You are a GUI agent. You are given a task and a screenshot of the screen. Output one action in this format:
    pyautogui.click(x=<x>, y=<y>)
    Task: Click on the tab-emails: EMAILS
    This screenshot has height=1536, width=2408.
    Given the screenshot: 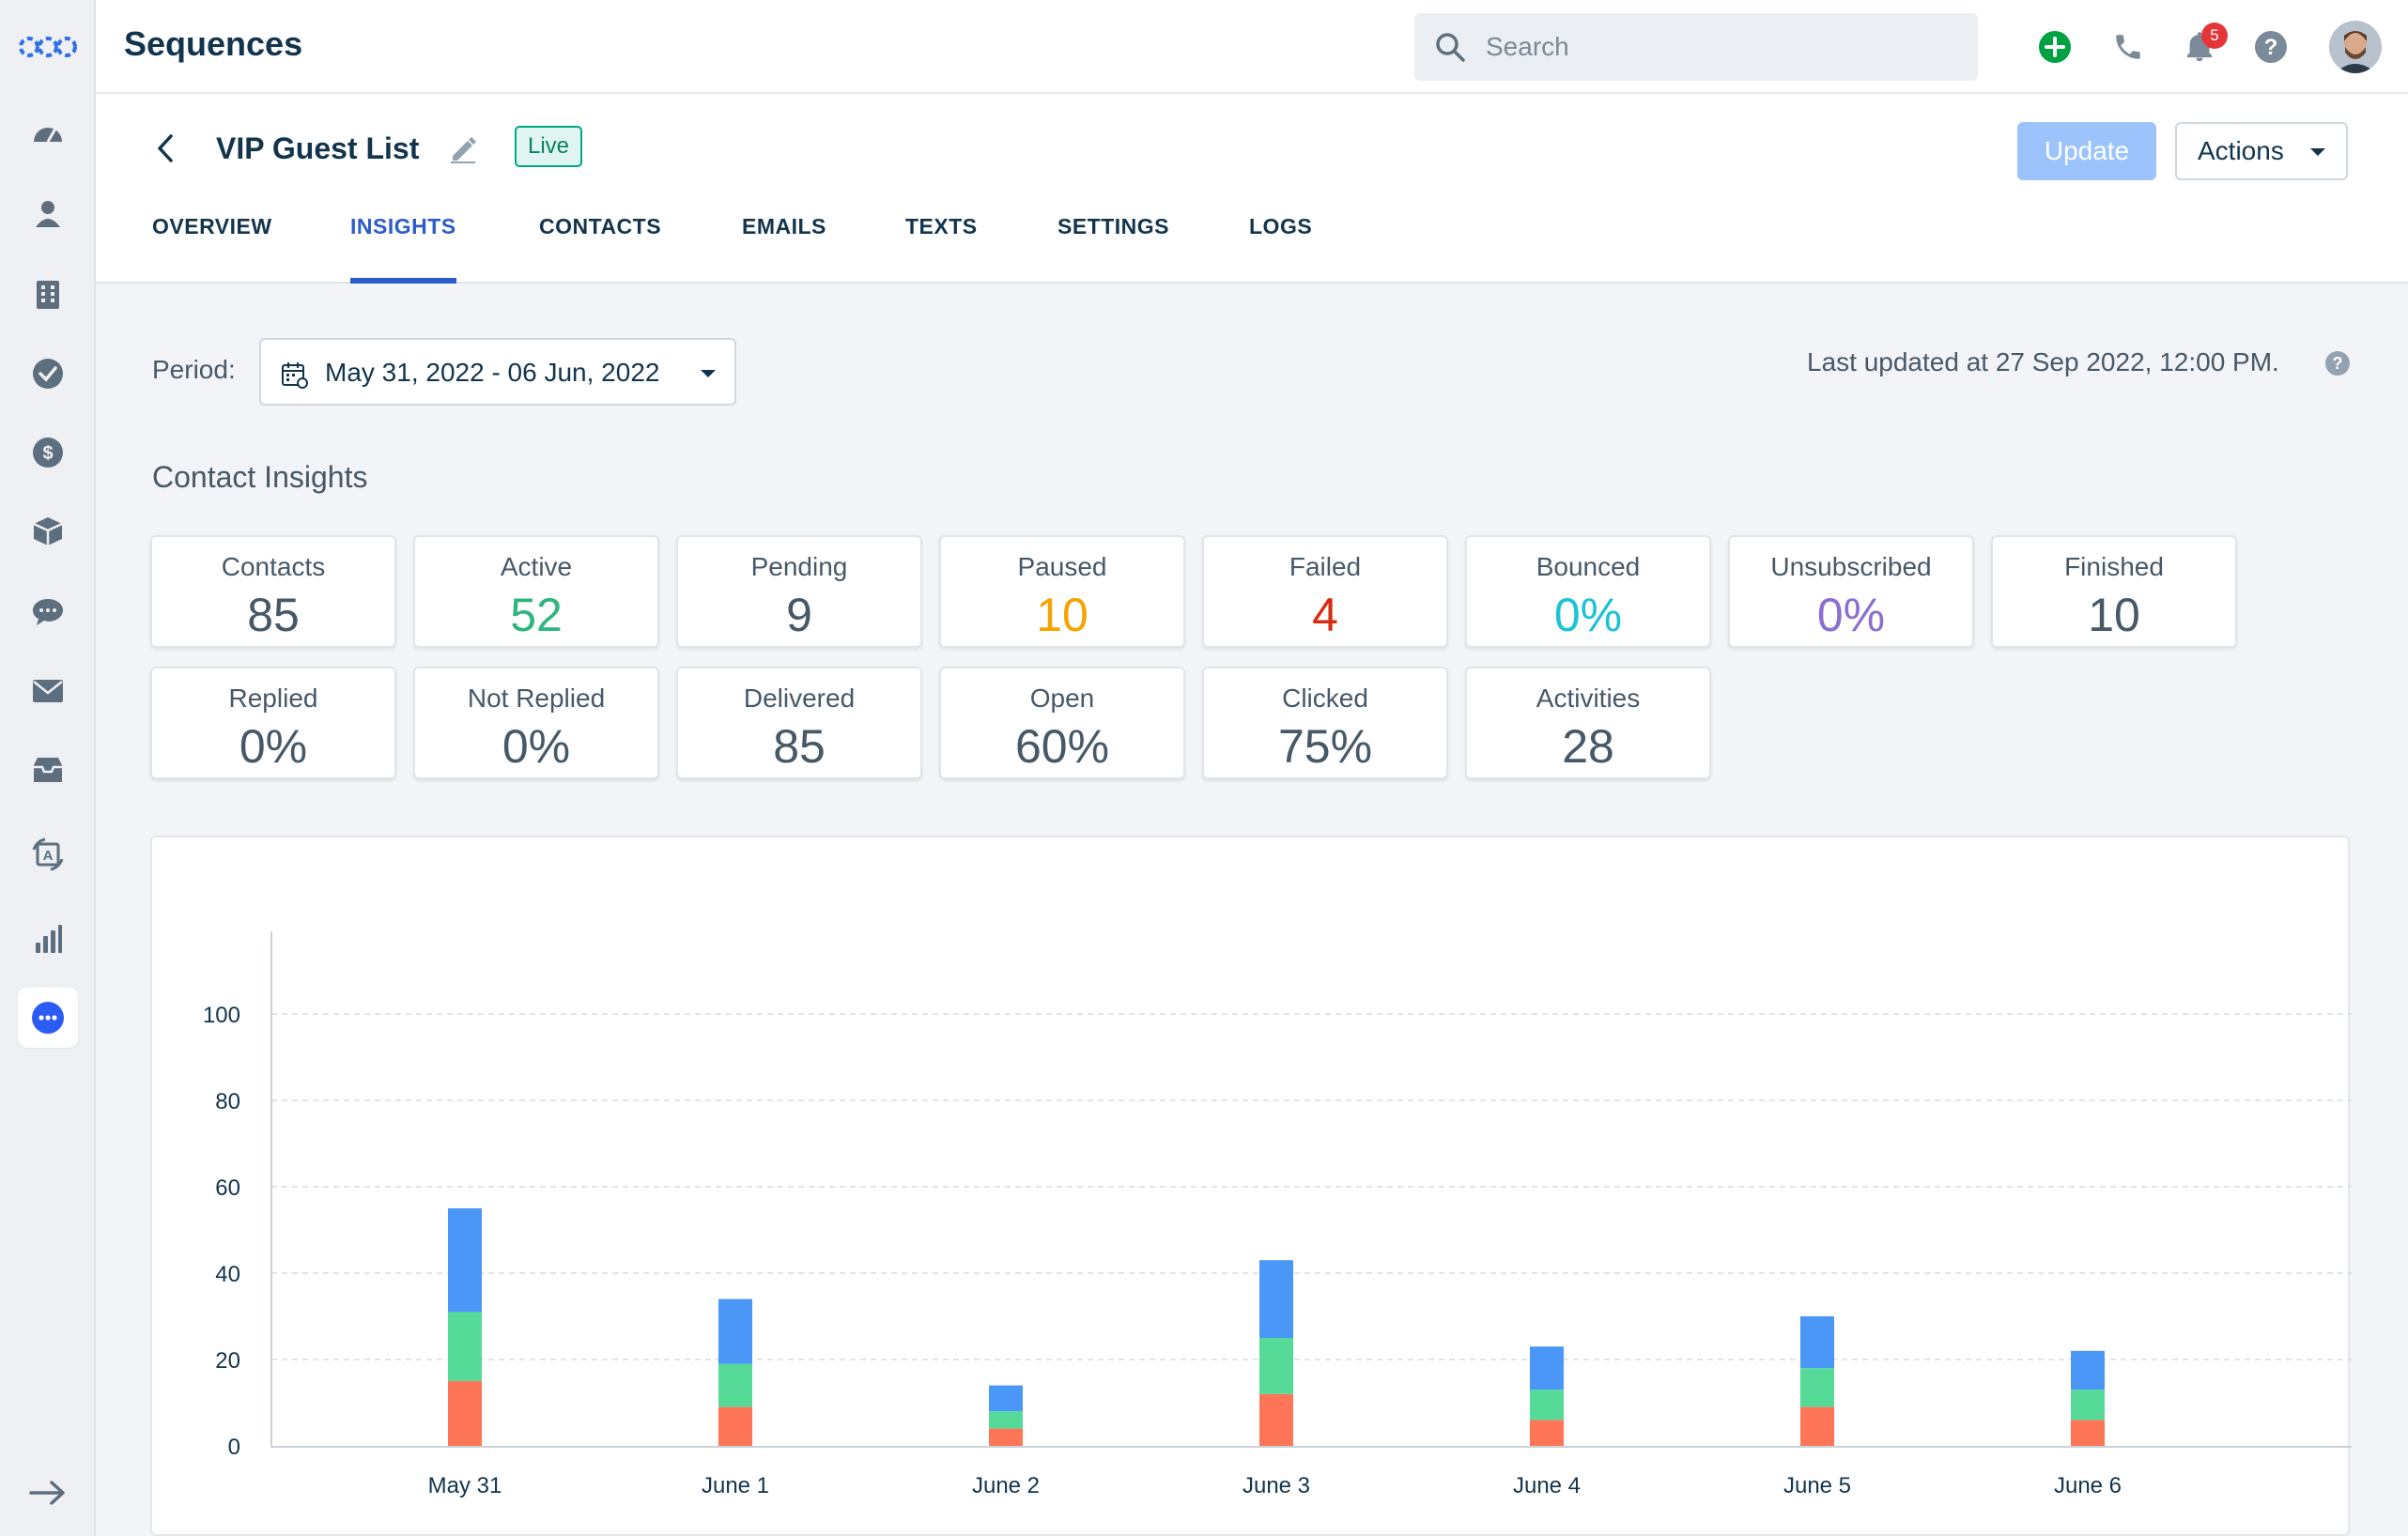 What is the action you would take?
    pyautogui.click(x=784, y=226)
    